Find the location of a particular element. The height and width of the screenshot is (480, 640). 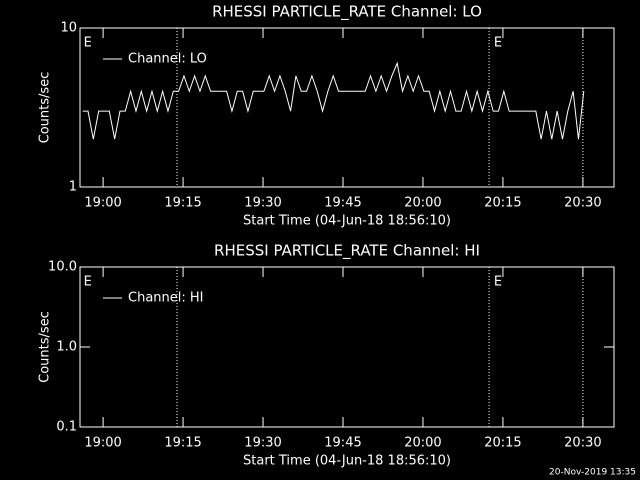

legend-label: Channel: LO is located at coordinates (167, 59).